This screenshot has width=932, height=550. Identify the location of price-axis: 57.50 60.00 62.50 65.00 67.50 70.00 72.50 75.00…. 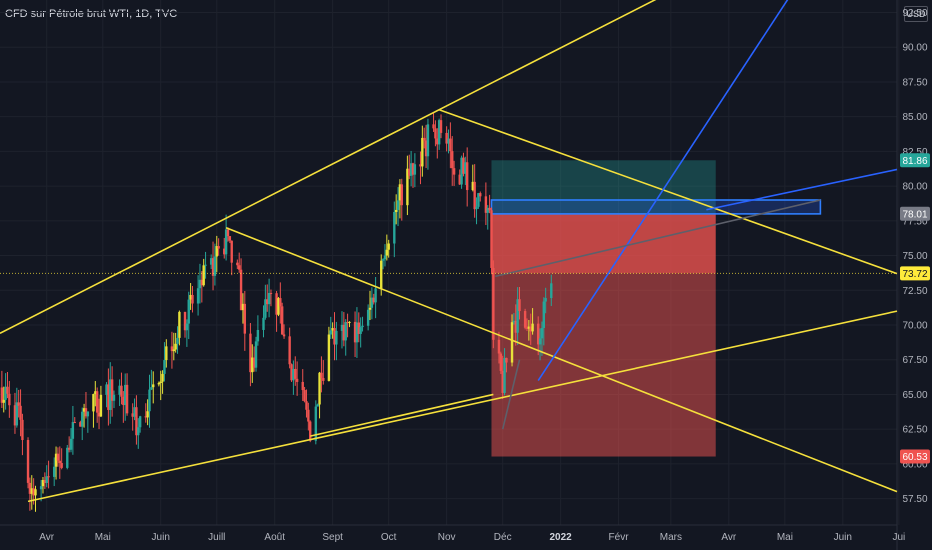
(914, 256).